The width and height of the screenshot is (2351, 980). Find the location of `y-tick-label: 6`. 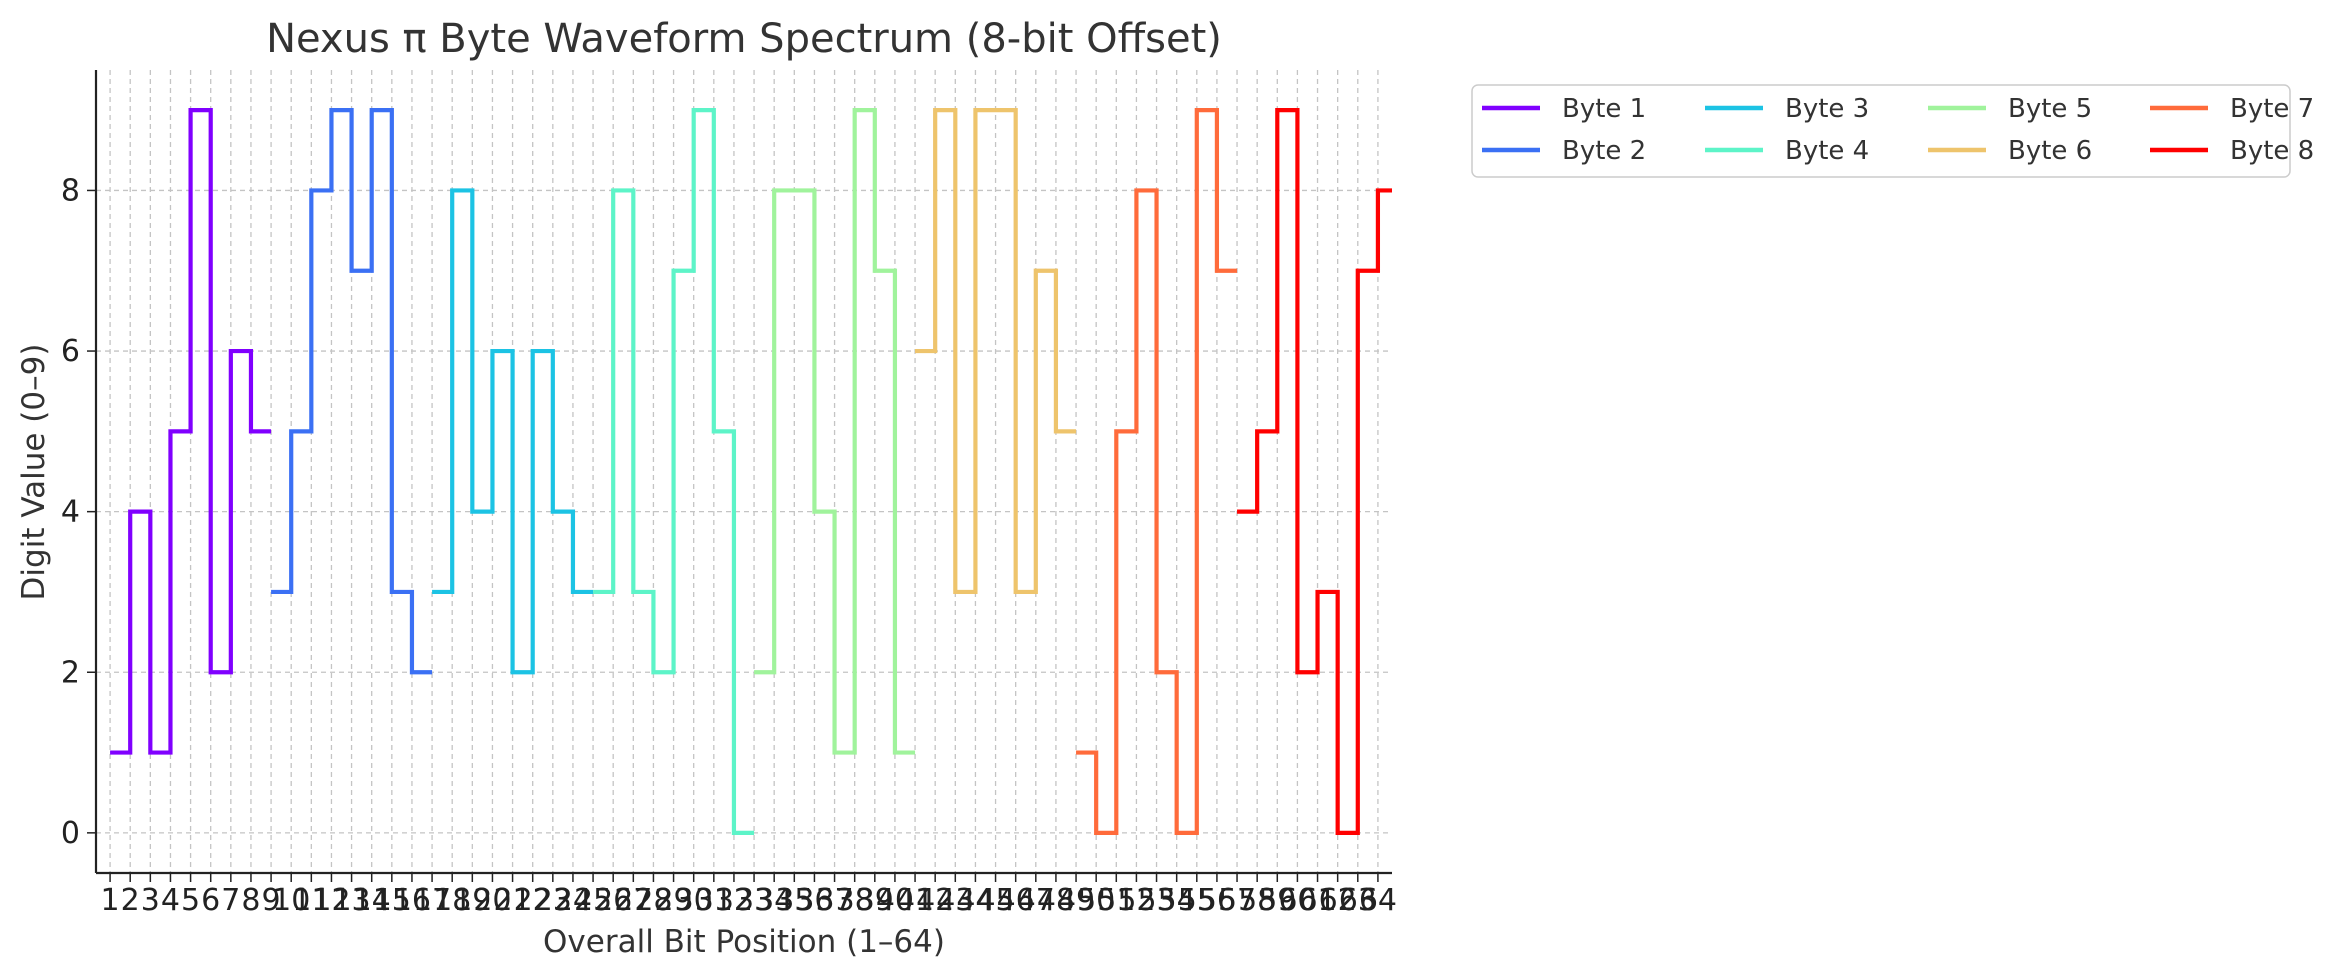

y-tick-label: 6 is located at coordinates (70, 351).